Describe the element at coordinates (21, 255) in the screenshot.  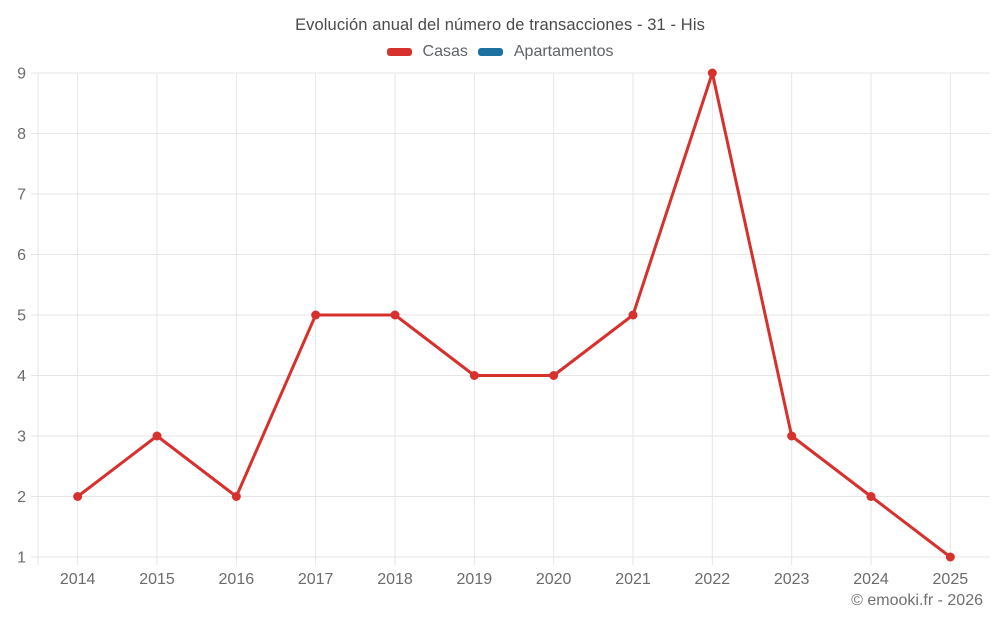
I see `svg-text: 6` at that location.